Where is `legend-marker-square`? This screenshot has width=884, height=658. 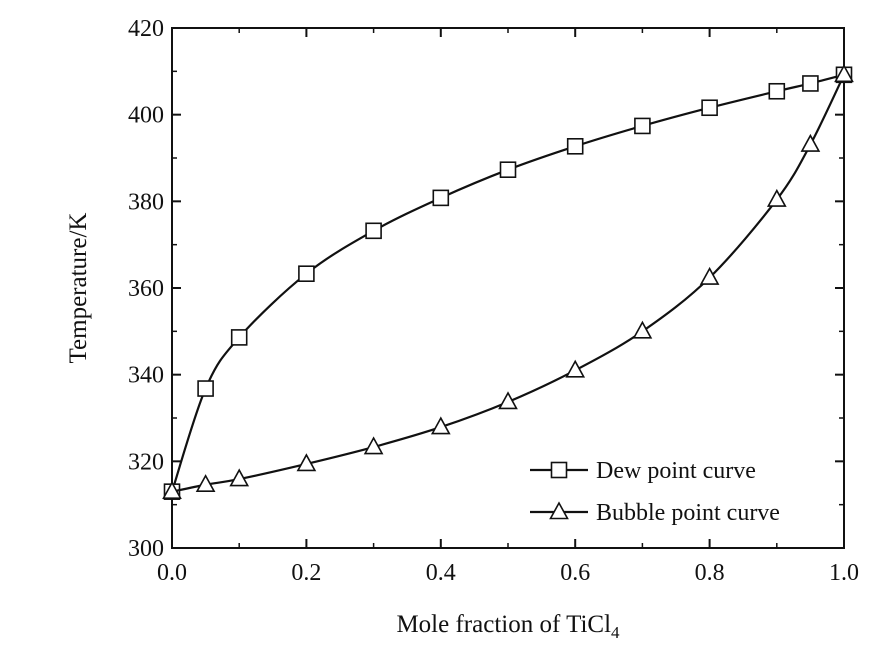 legend-marker-square is located at coordinates (559, 470).